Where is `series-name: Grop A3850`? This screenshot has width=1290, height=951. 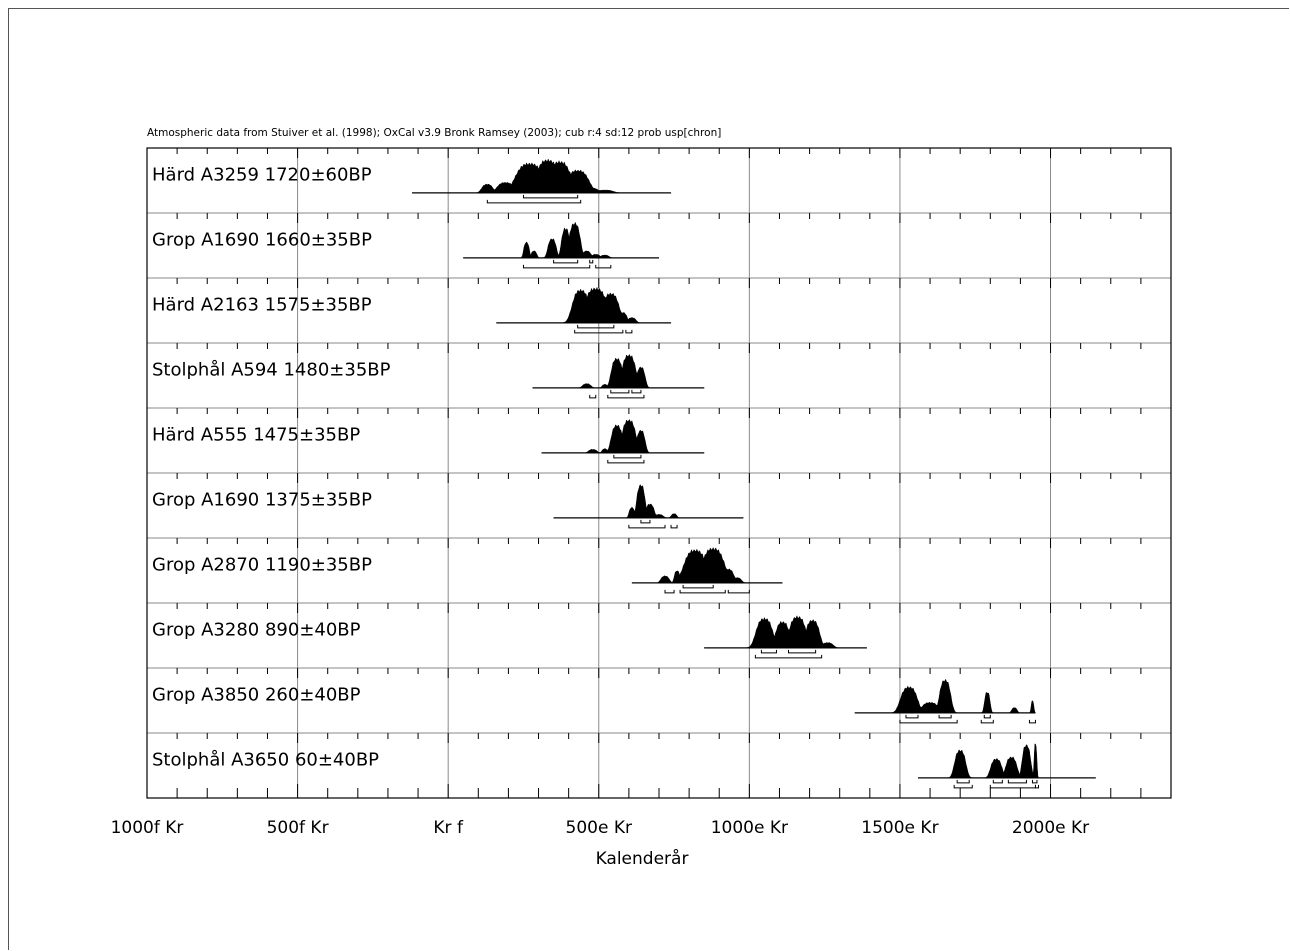 series-name: Grop A3850 is located at coordinates (208, 695).